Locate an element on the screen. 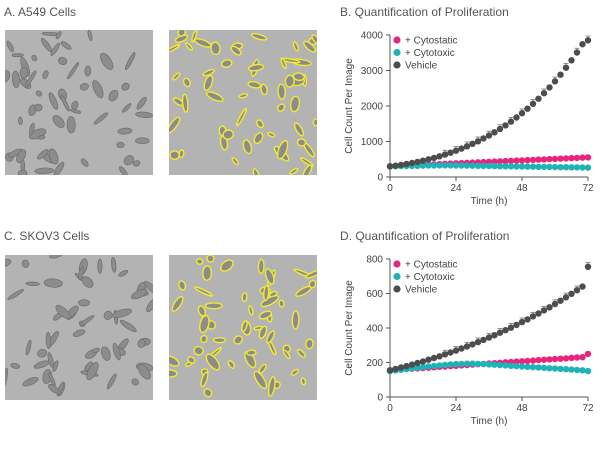 The width and height of the screenshot is (602, 449). x-tick-label: 72 is located at coordinates (588, 188).